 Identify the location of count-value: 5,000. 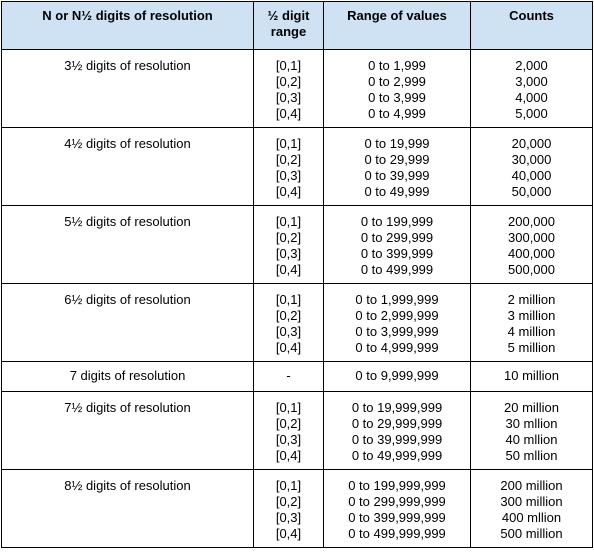
(531, 113).